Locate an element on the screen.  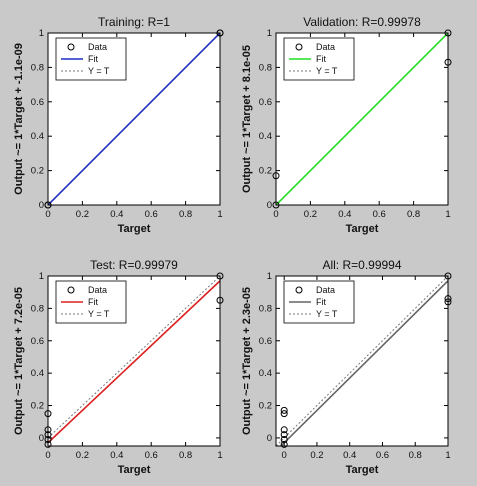
y-axis-label: Output ~= 1*Target + 7.2e-05 is located at coordinates (19, 361).